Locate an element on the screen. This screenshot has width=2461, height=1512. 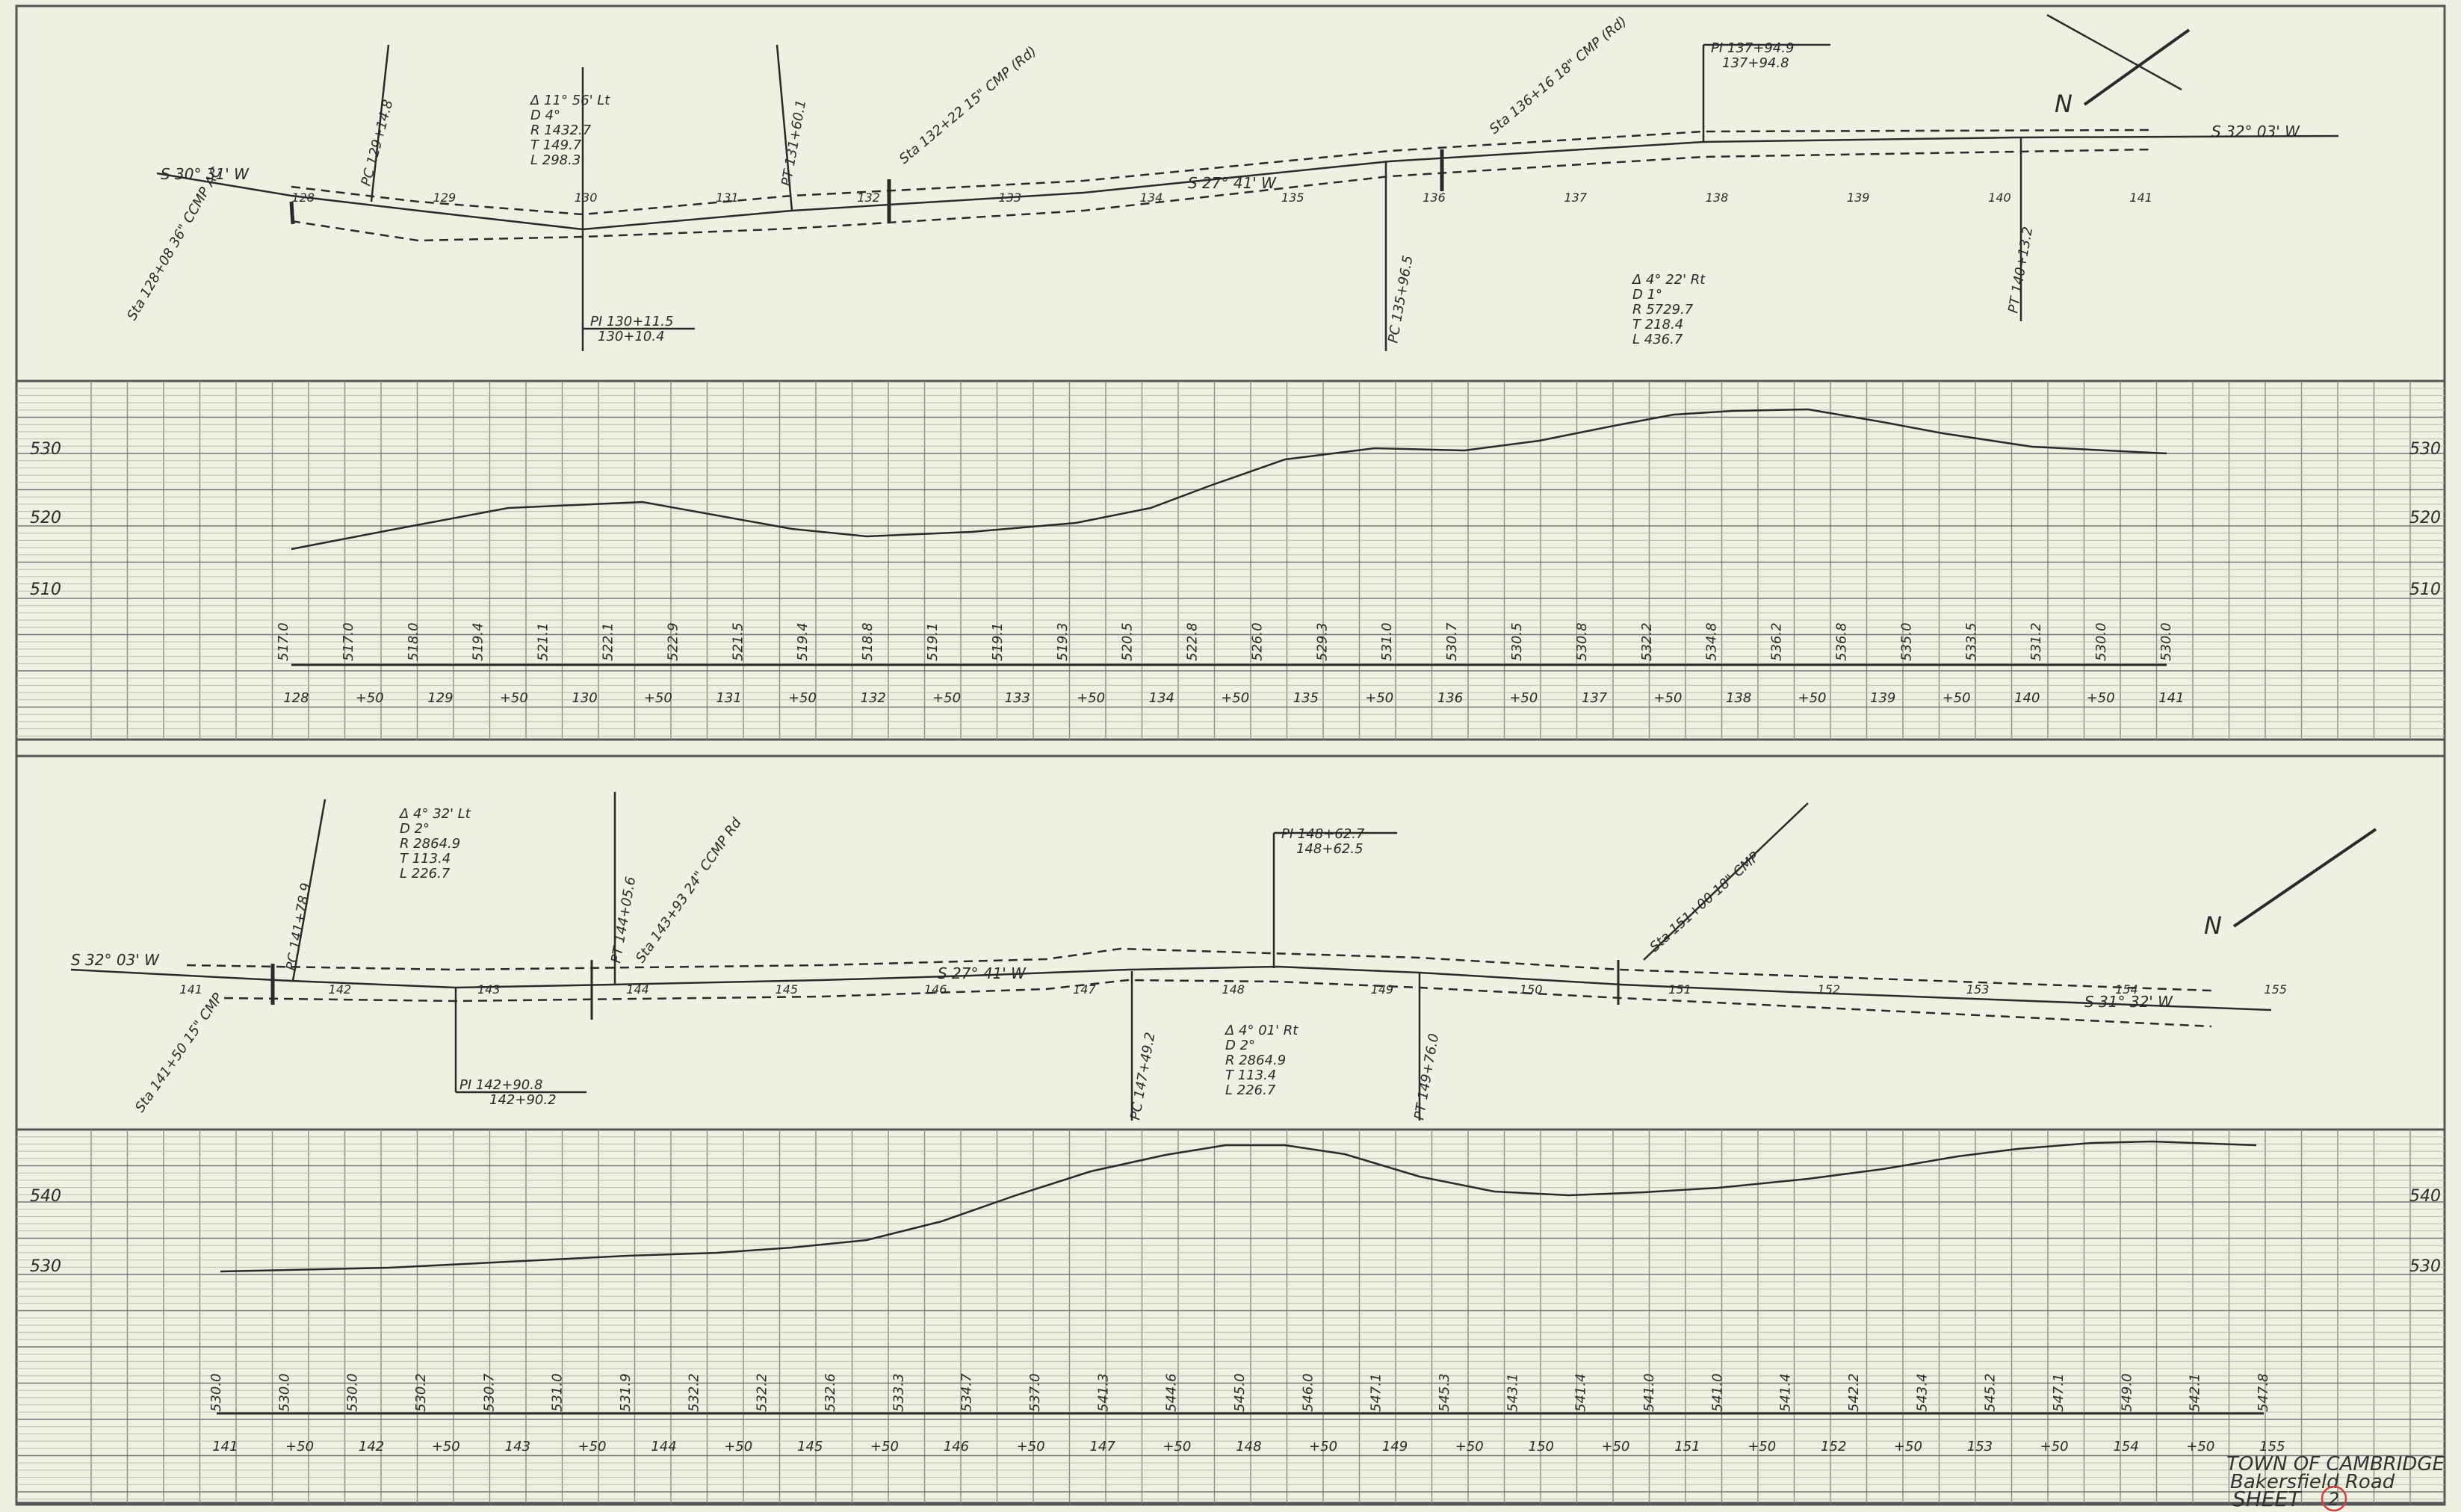
curve1-line-4: L 298.3 is located at coordinates (555, 160).